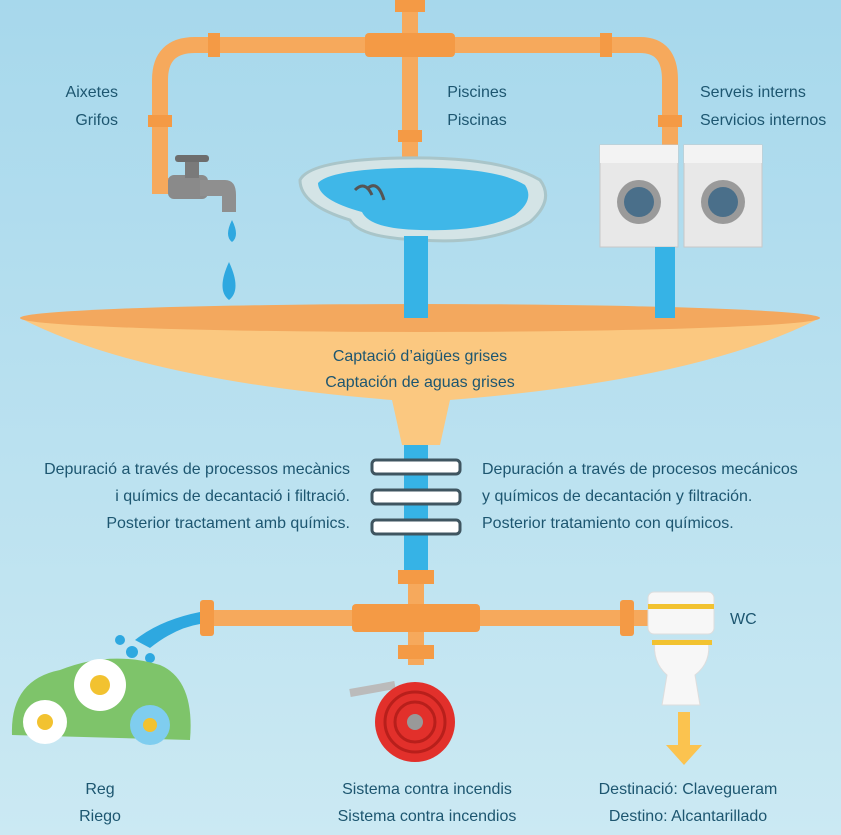 The height and width of the screenshot is (835, 841). What do you see at coordinates (430, 617) in the screenshot?
I see `bottom-pipes` at bounding box center [430, 617].